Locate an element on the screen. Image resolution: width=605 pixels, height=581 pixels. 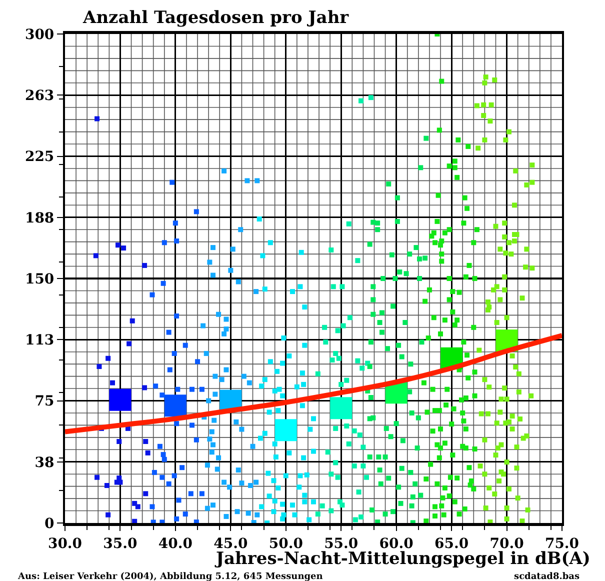
x-tick-label: 45.0 is located at coordinates (231, 544).